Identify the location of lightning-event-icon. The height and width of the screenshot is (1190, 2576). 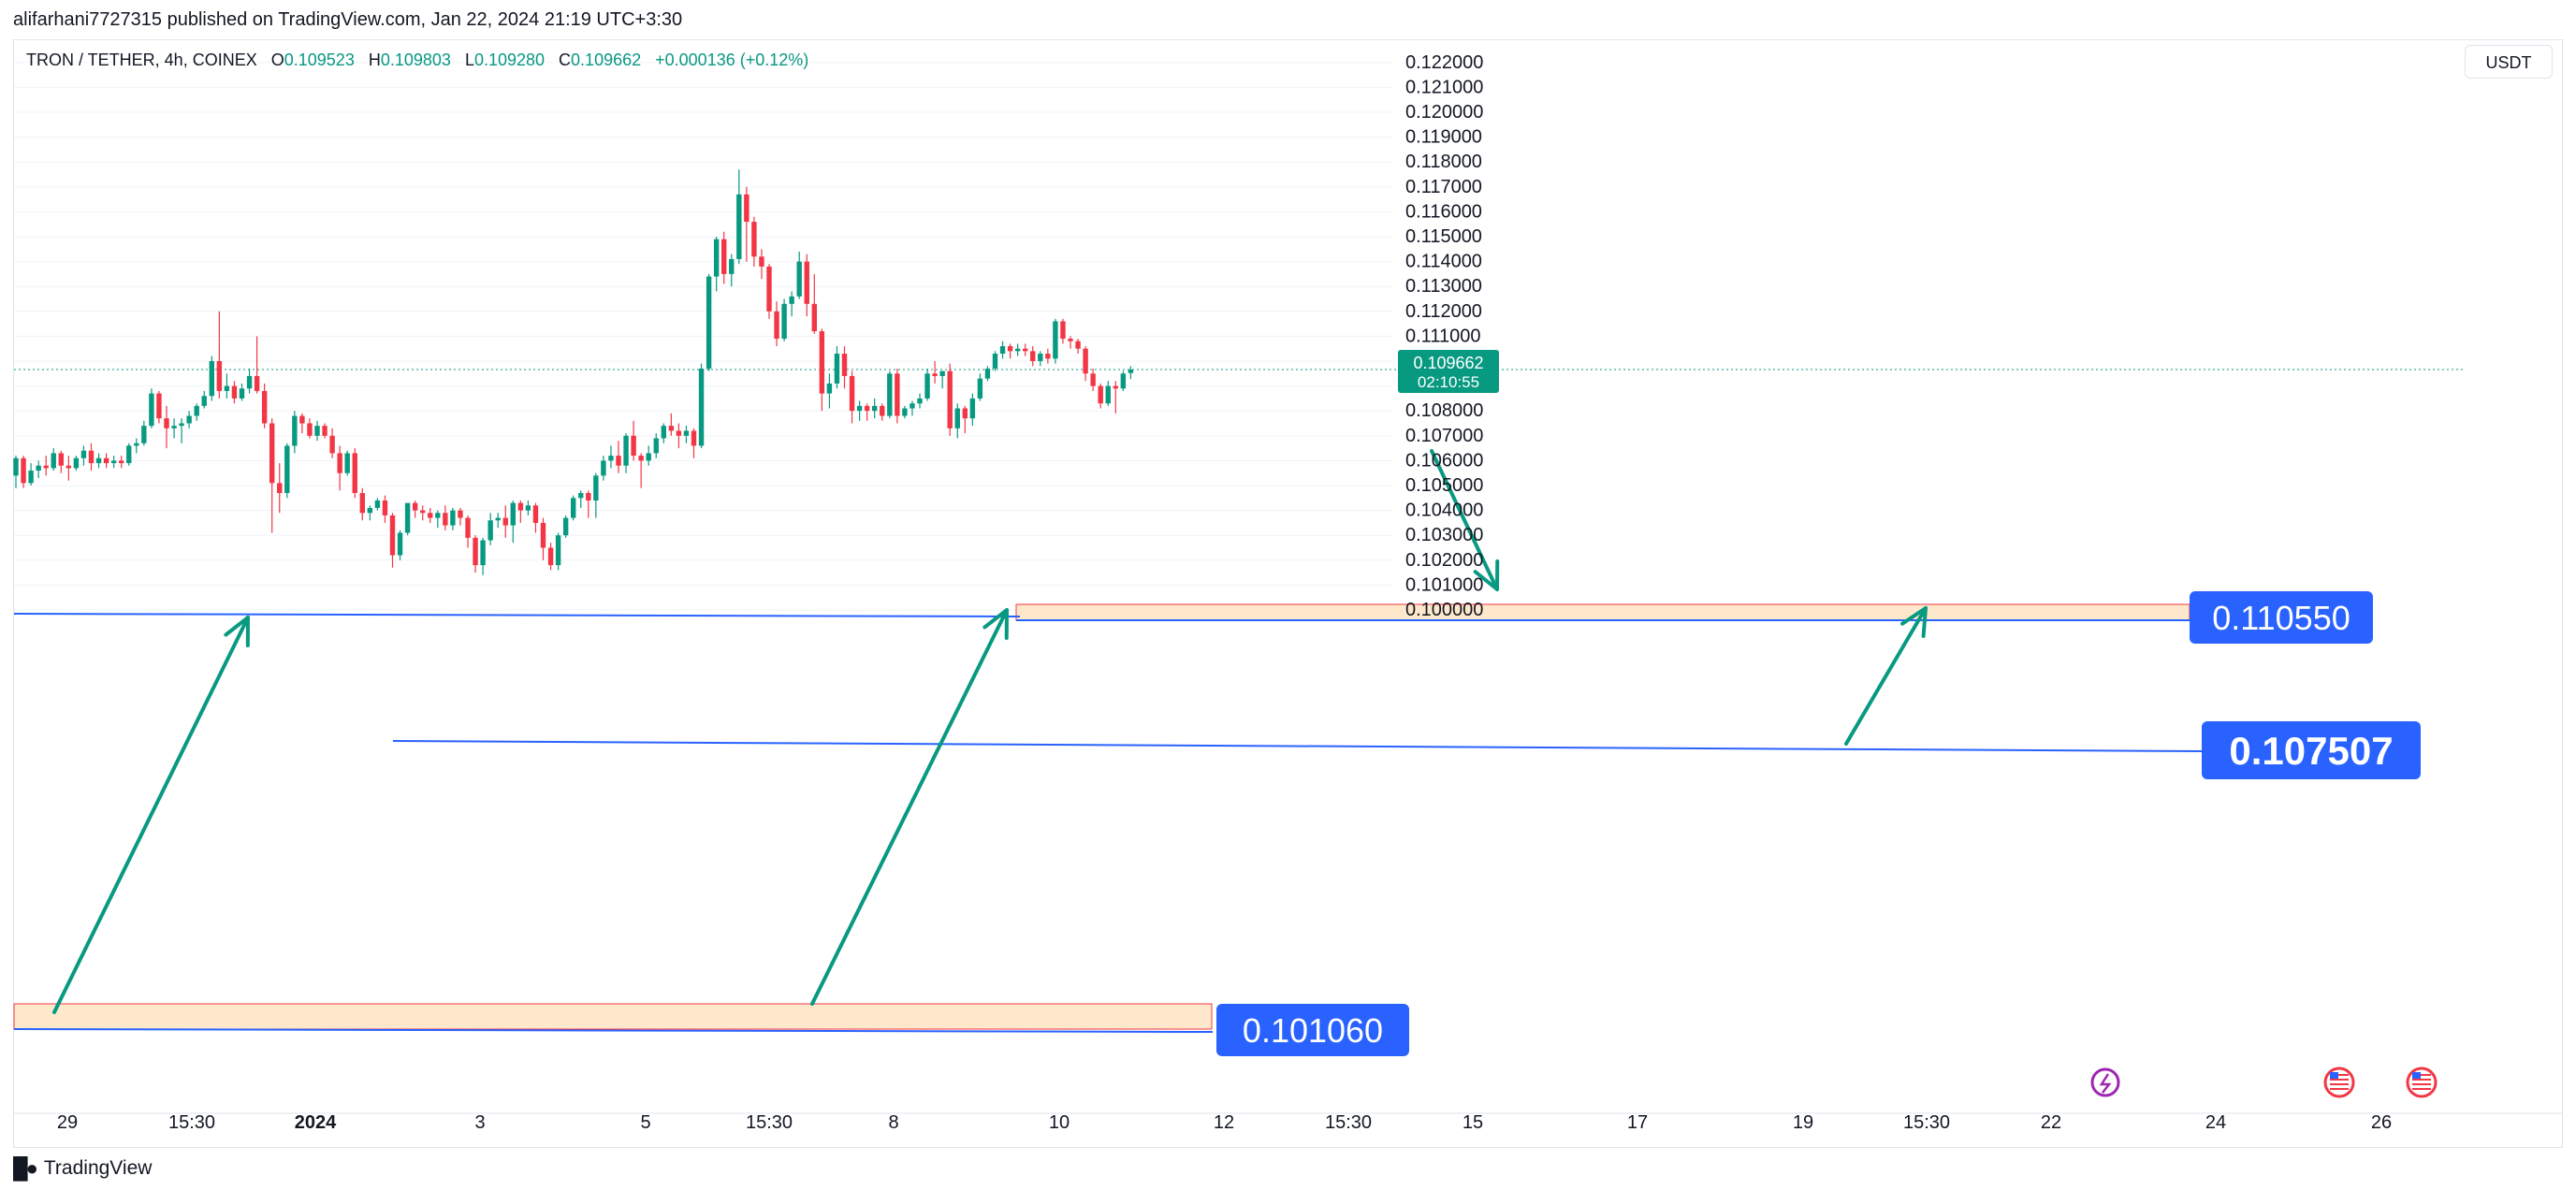
(2105, 1082).